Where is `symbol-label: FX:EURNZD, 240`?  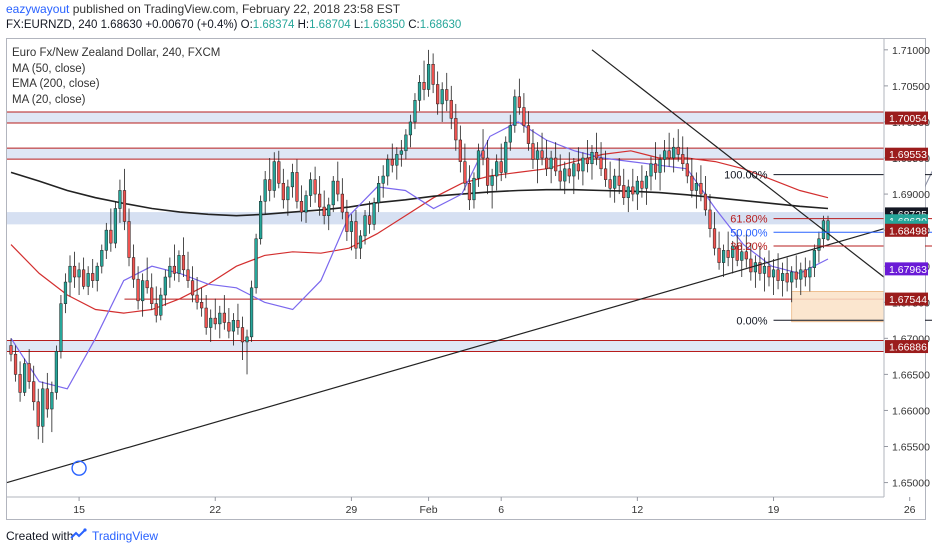 symbol-label: FX:EURNZD, 240 is located at coordinates (52, 25).